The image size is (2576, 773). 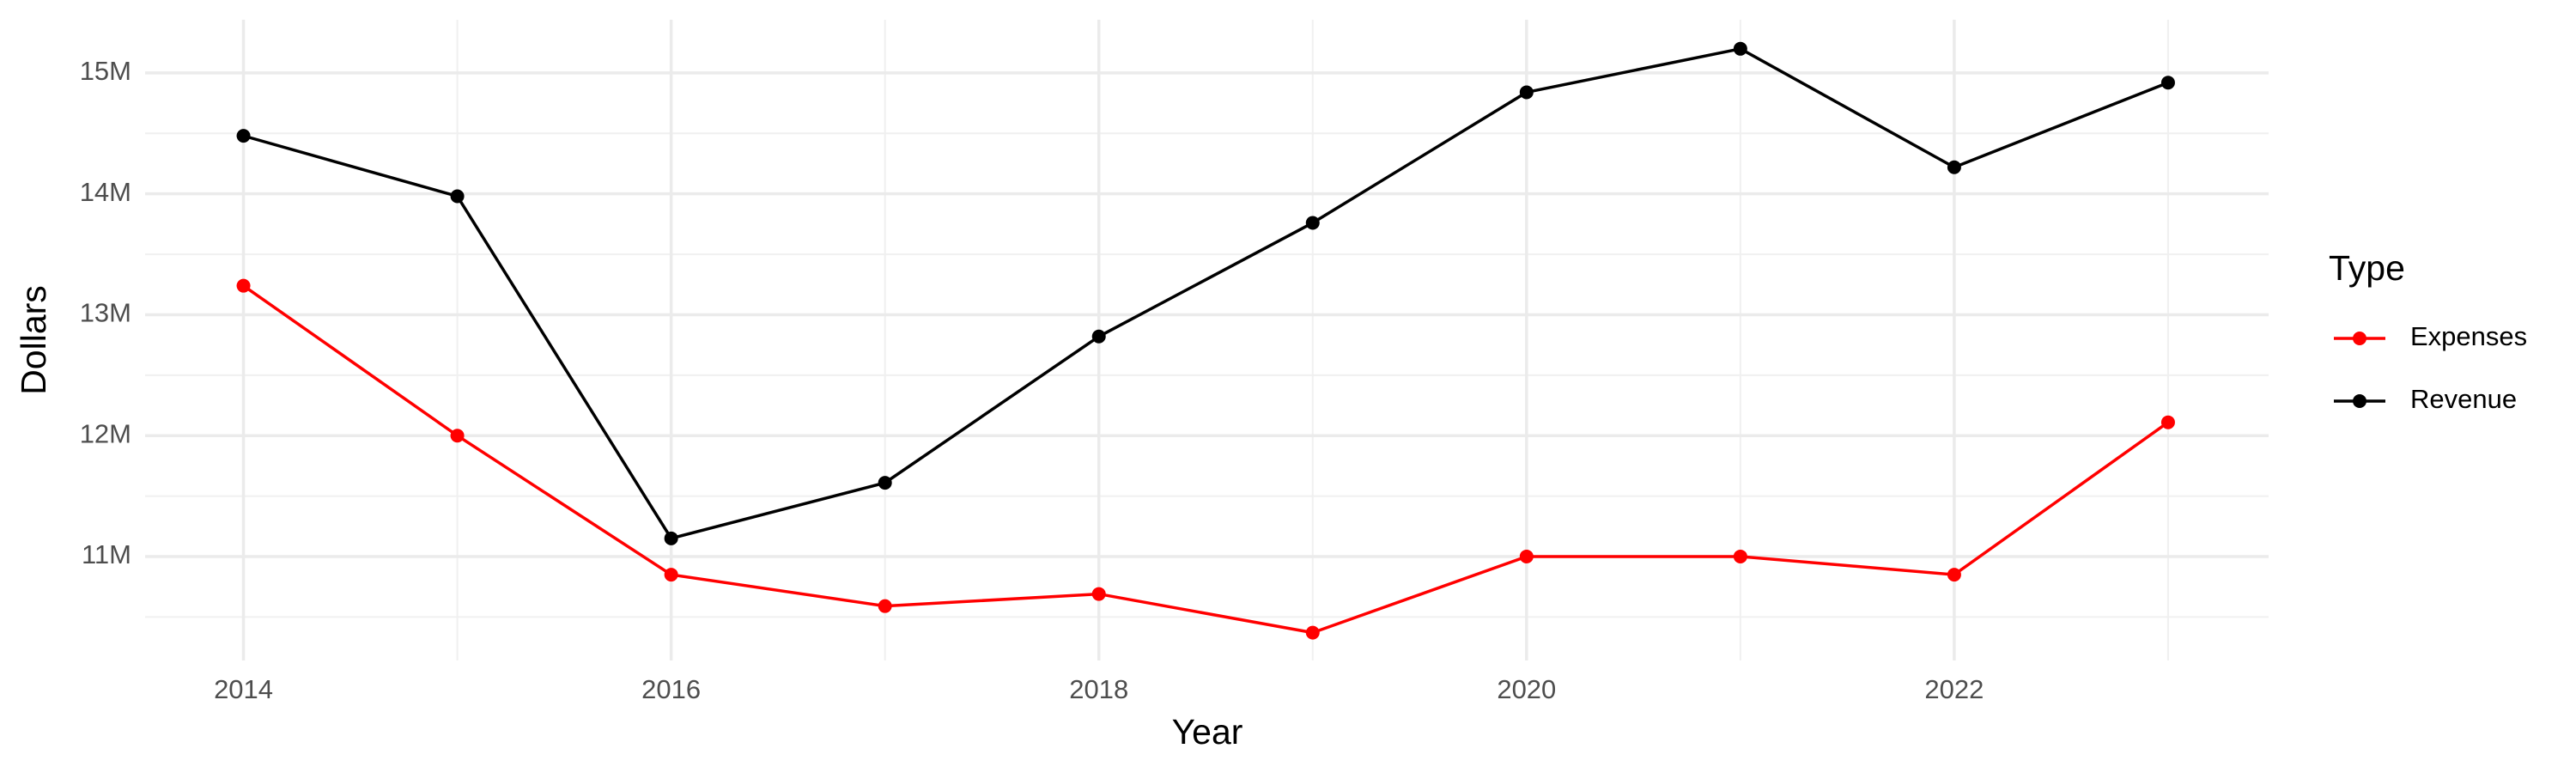 What do you see at coordinates (1526, 689) in the screenshot?
I see `x-tick-label: 2020` at bounding box center [1526, 689].